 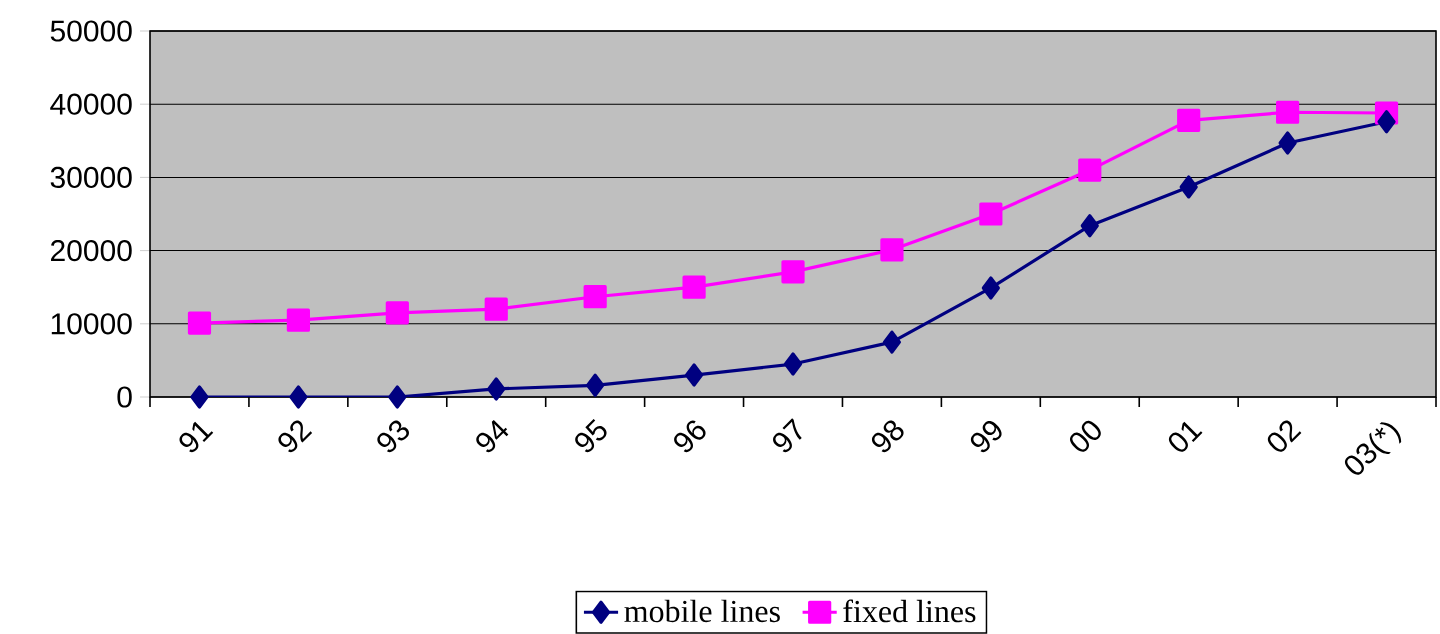 I want to click on legend-label: mobile lines, so click(x=702, y=611).